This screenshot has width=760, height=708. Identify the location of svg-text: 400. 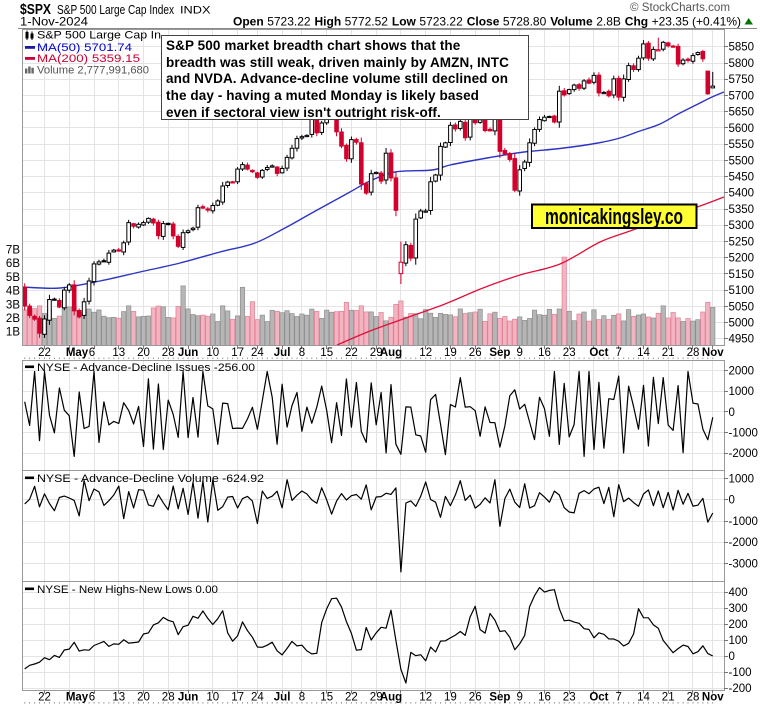
(738, 593).